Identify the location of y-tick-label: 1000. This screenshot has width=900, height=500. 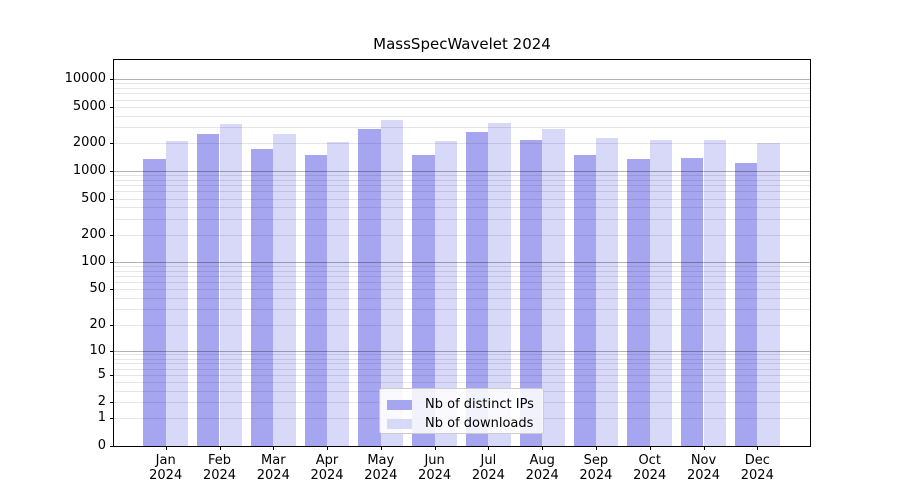
(89, 170).